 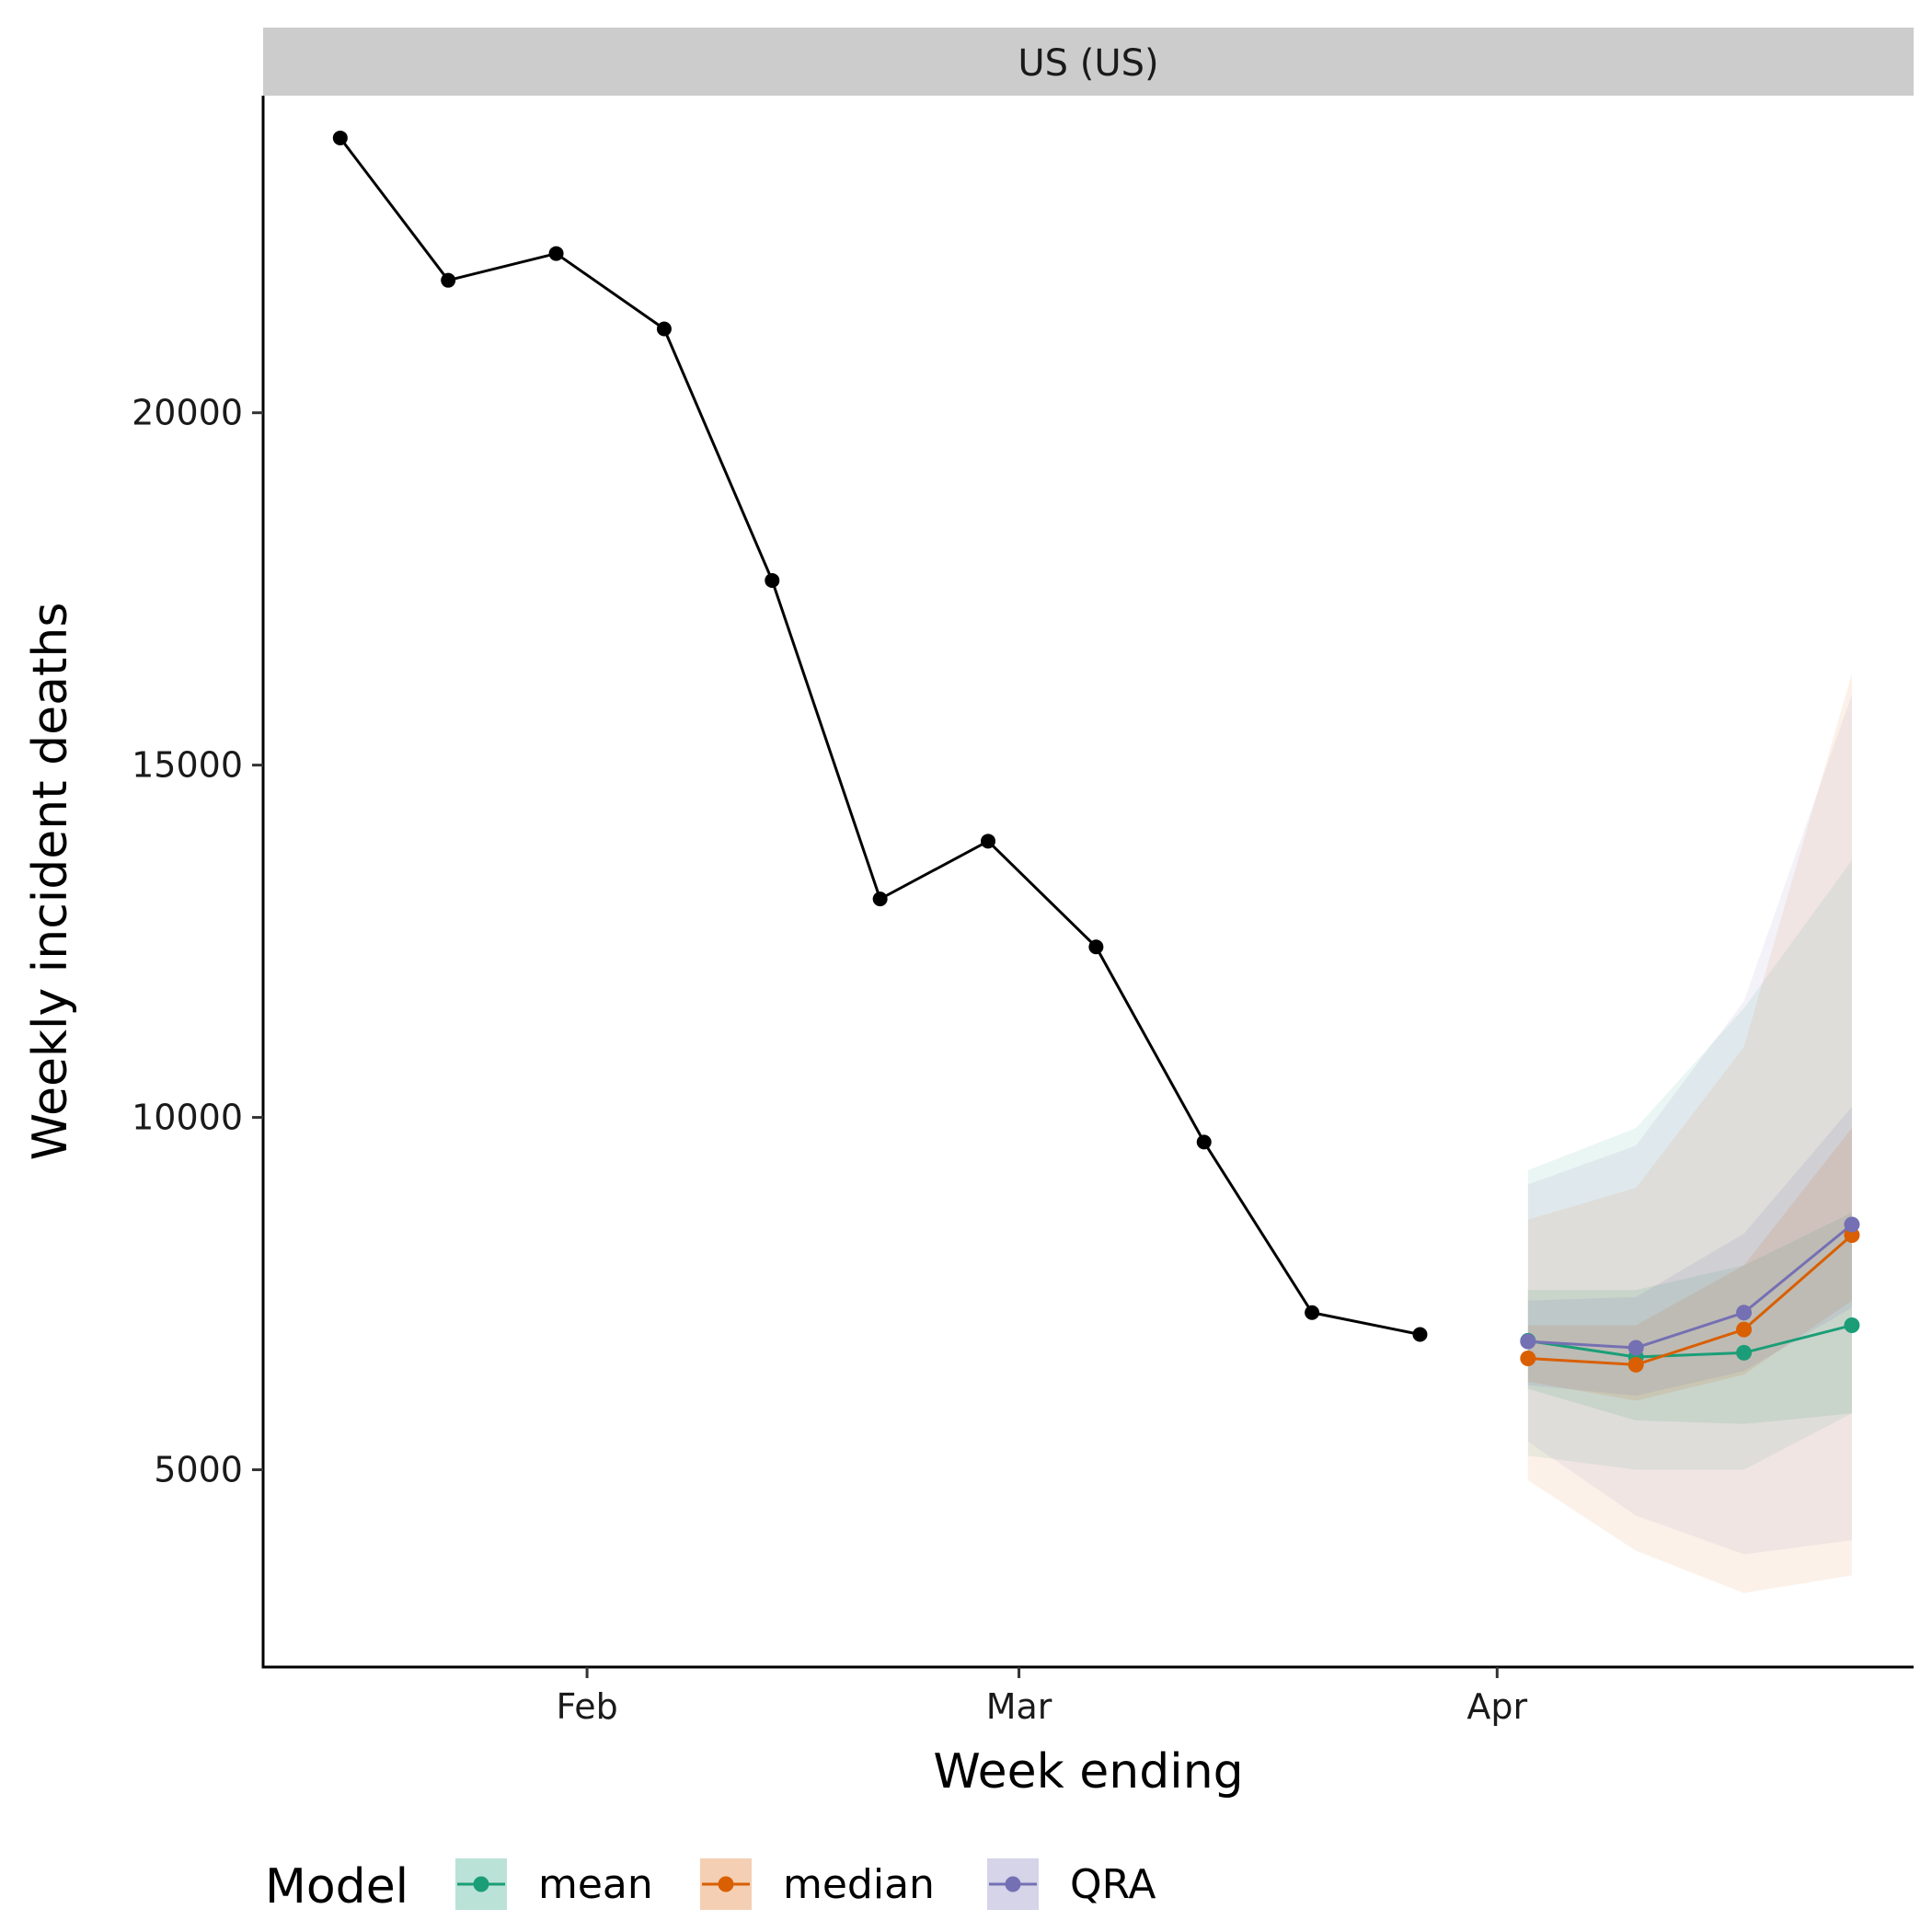 I want to click on y-axis-ticks: 5000 10000 15000 20000, so click(x=197, y=941).